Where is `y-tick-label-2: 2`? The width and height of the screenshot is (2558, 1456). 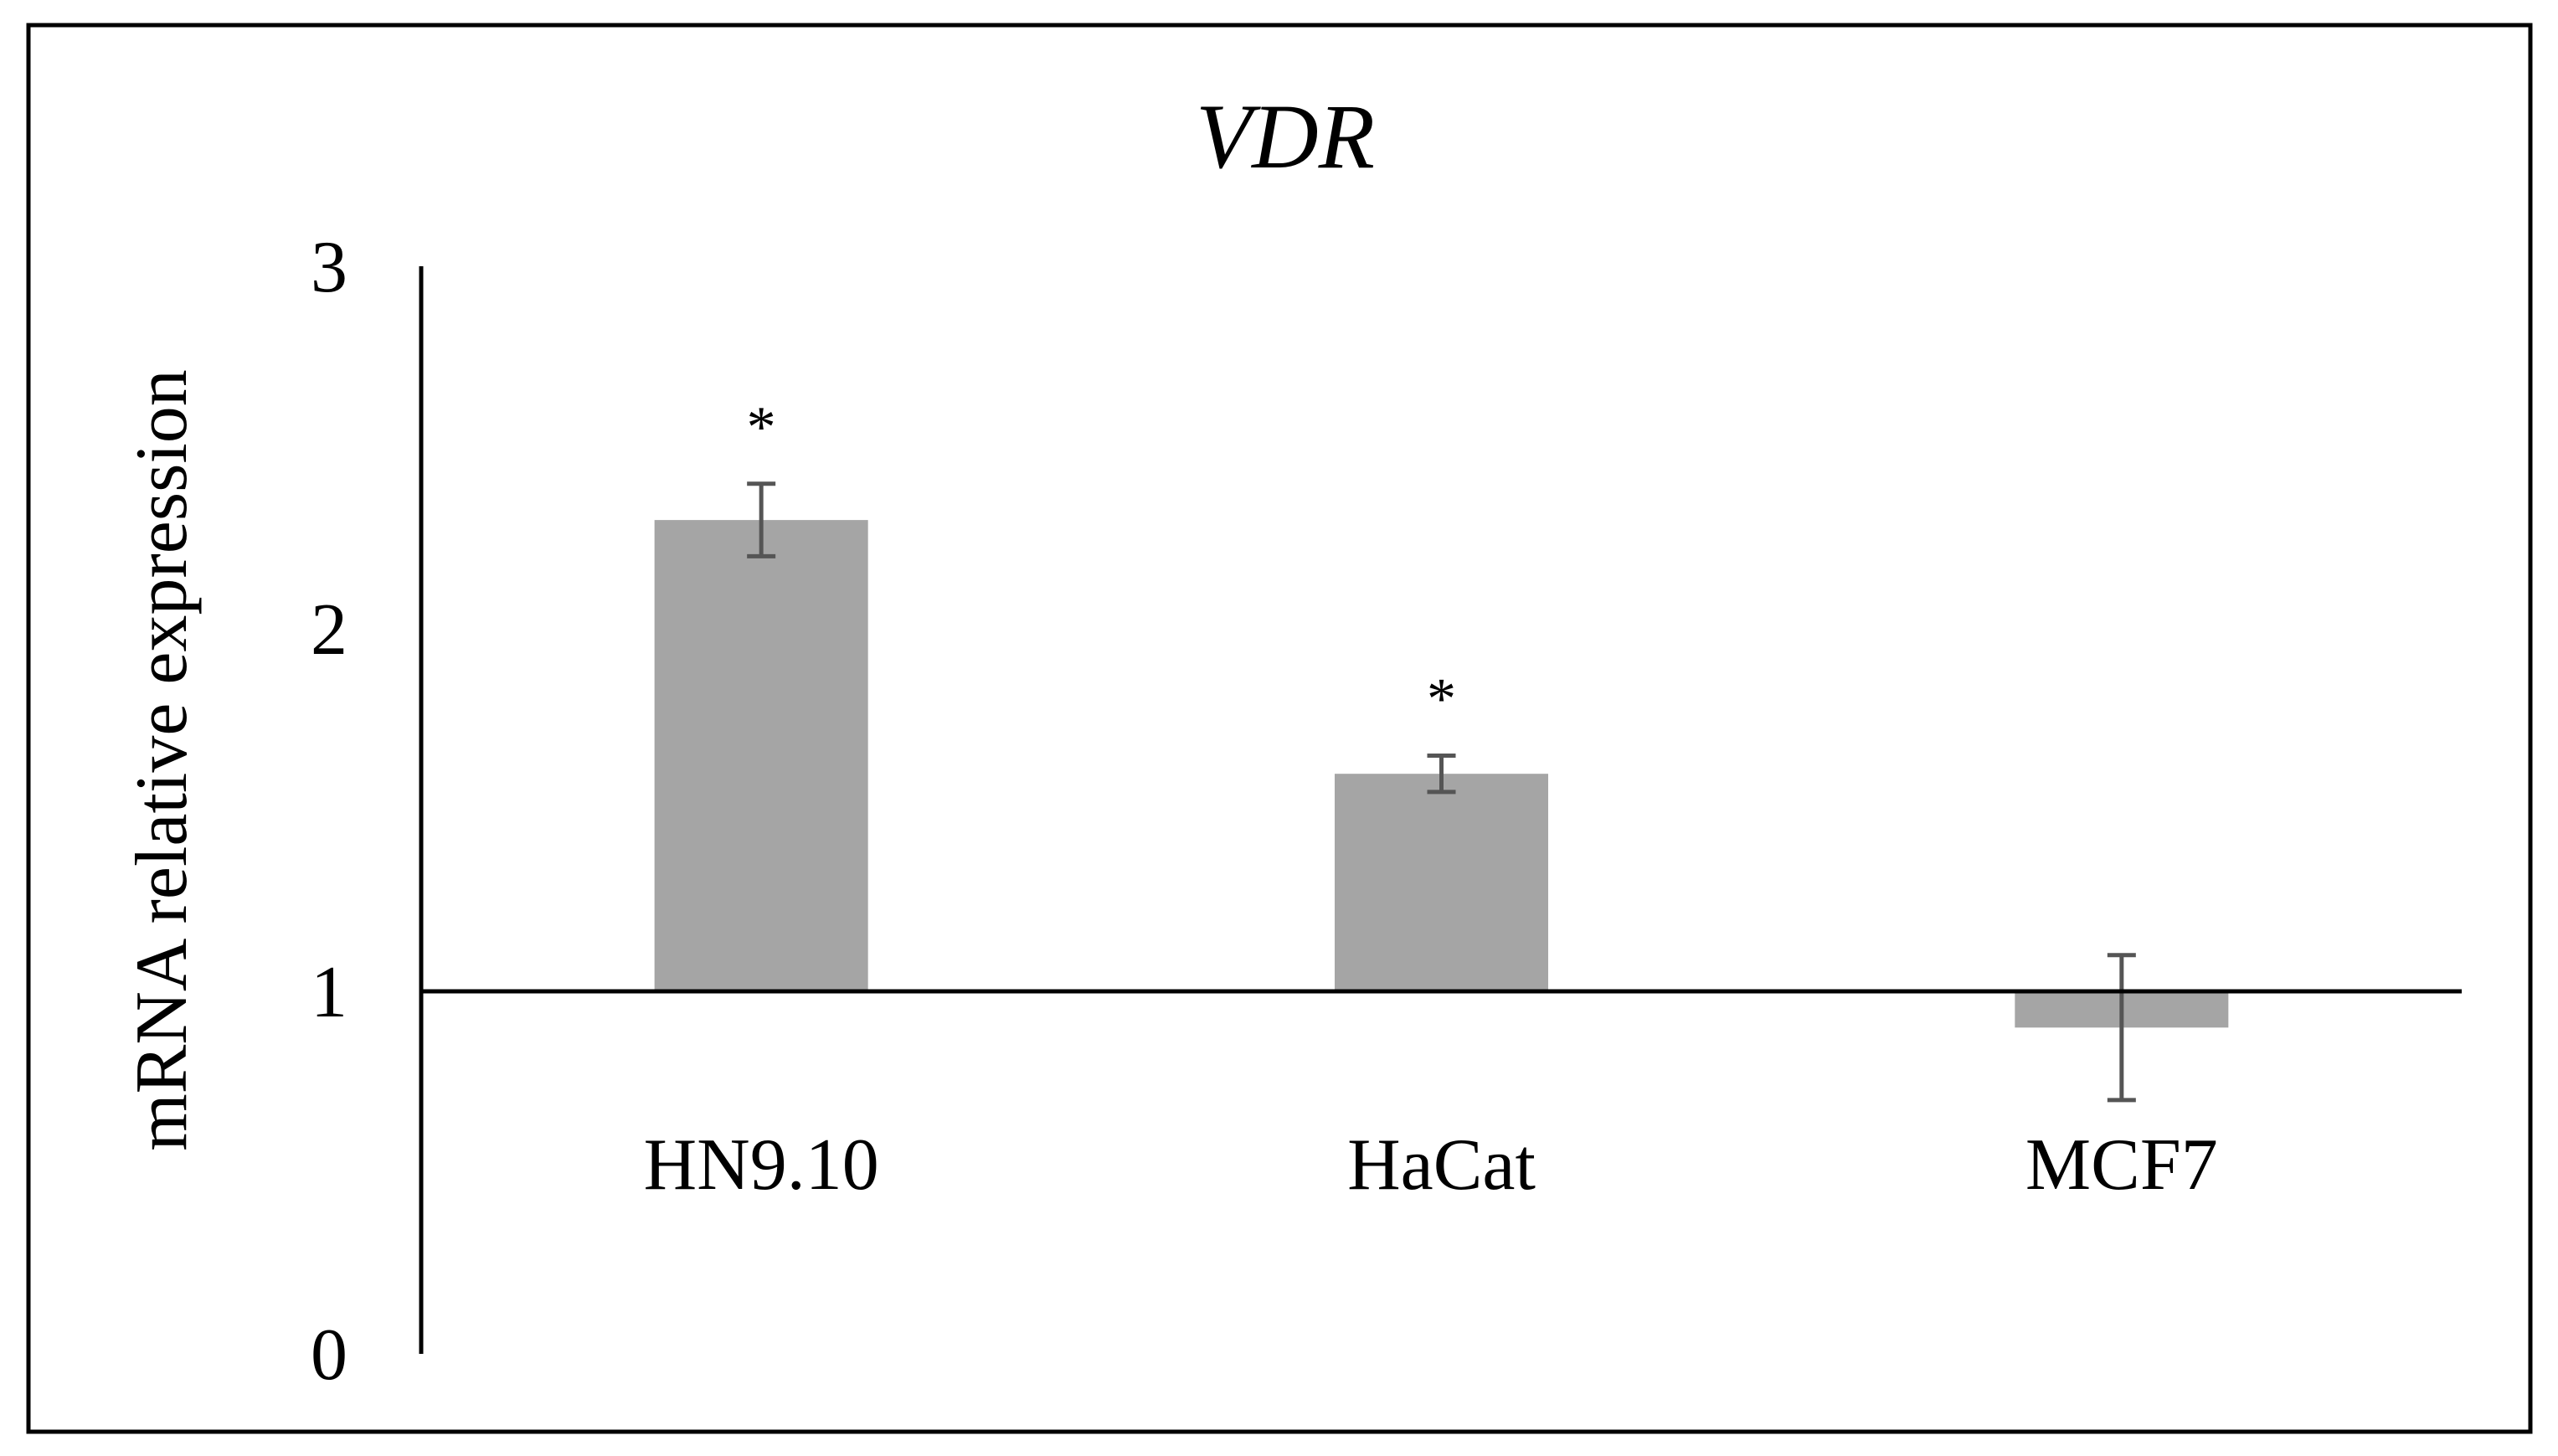
y-tick-label-2: 2 is located at coordinates (329, 630).